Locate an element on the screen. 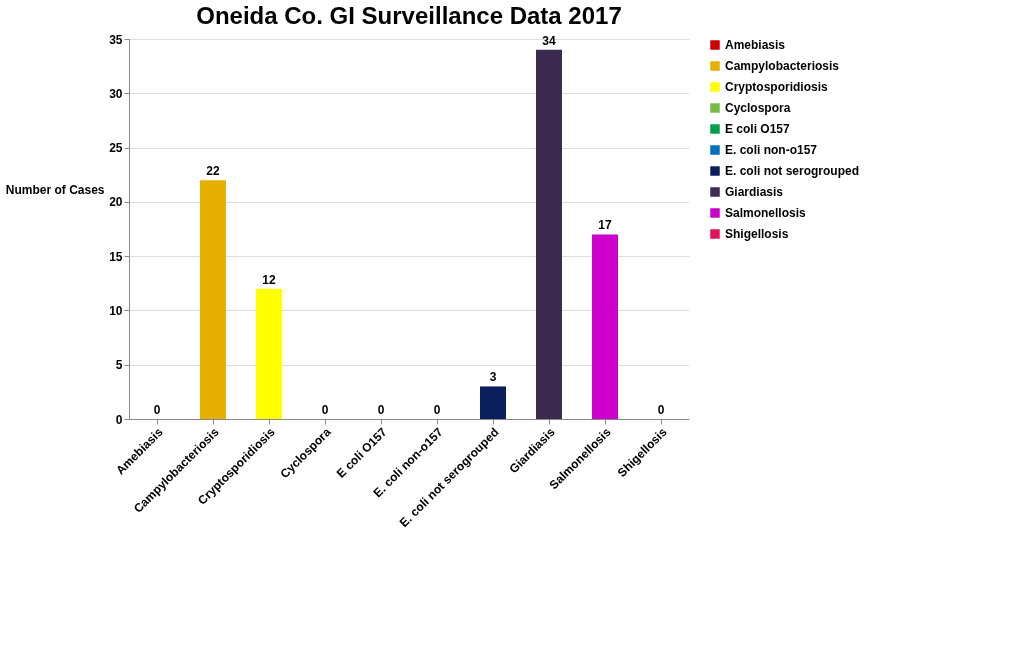 This screenshot has height=665, width=1024. y-tick-label: 5 is located at coordinates (119, 365).